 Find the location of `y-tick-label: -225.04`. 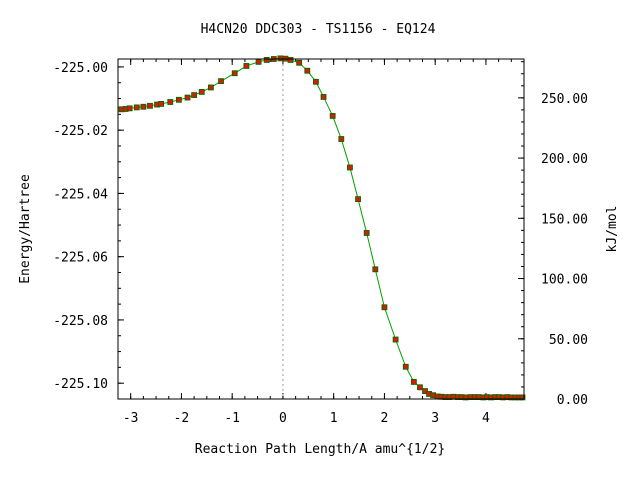

y-tick-label: -225.04 is located at coordinates (80, 194).